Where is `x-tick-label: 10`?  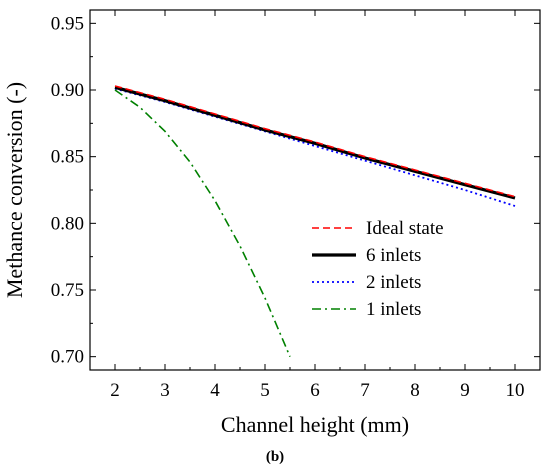 x-tick-label: 10 is located at coordinates (515, 390).